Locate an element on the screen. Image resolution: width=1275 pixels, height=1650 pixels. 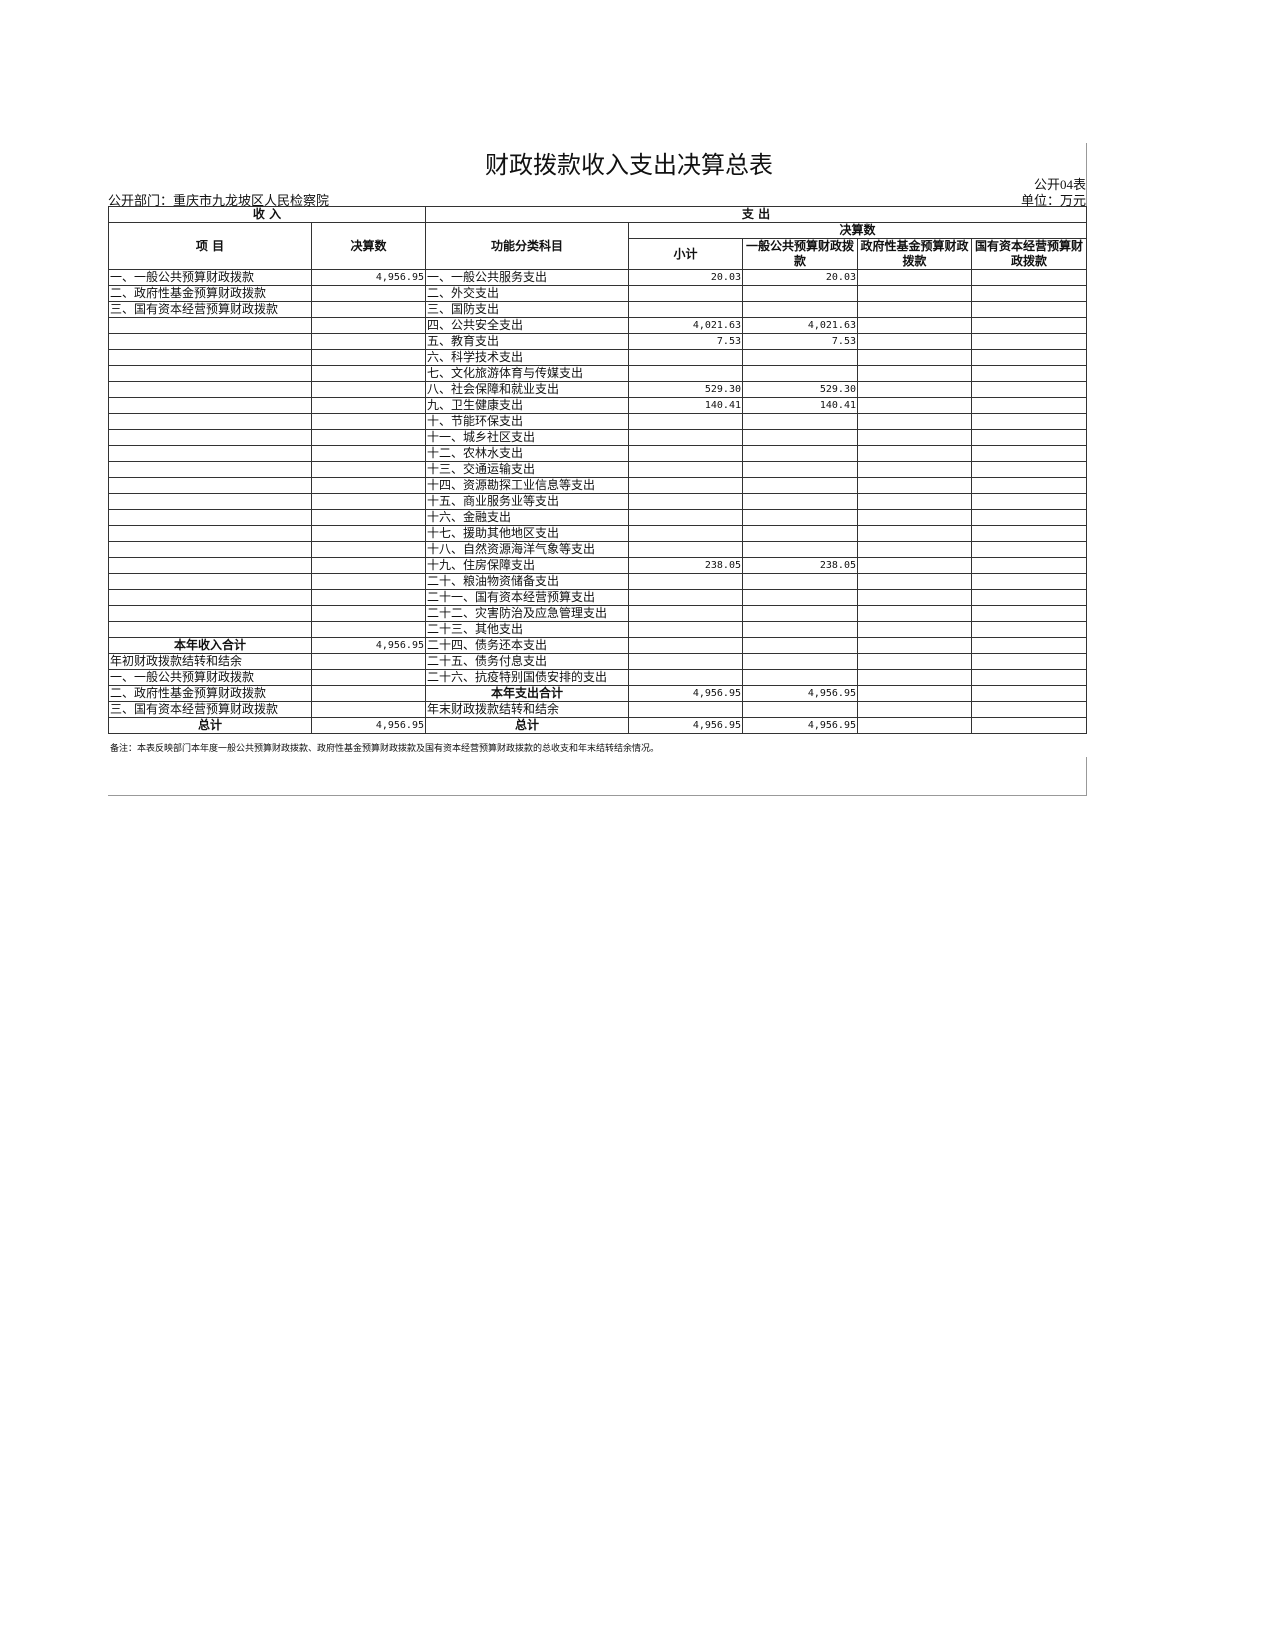
table-row: 二十三、其他支出 is located at coordinates (598, 629).